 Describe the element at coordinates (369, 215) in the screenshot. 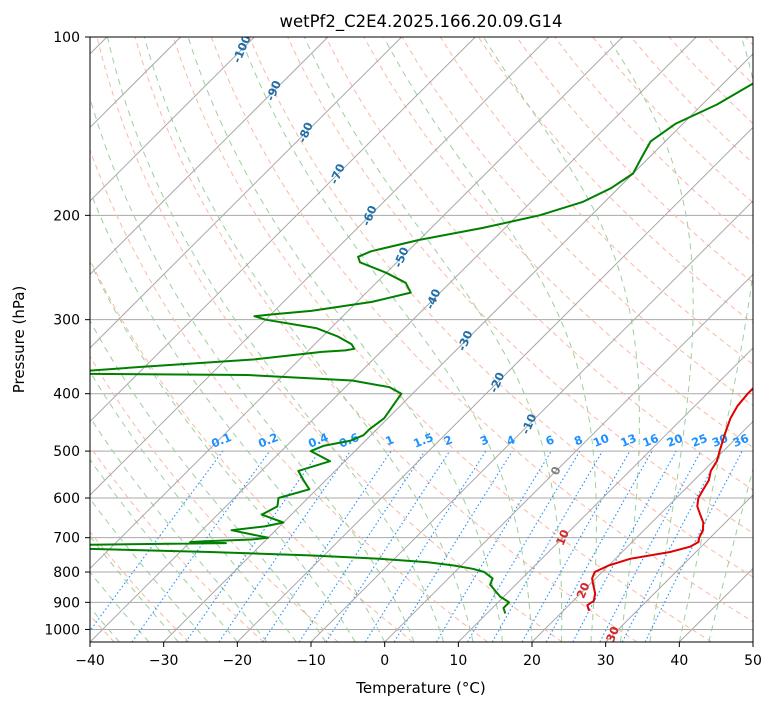

I see `isotherm-label: -60` at that location.